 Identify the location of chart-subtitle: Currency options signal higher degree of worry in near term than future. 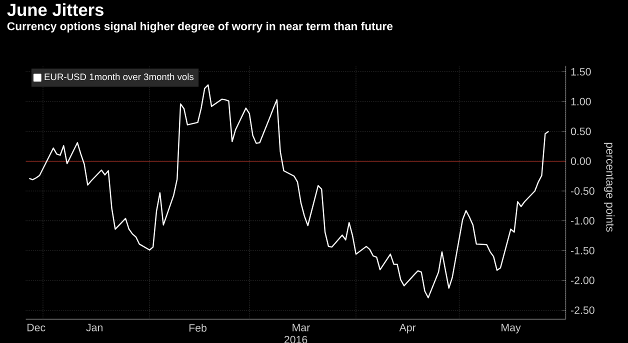
(200, 27).